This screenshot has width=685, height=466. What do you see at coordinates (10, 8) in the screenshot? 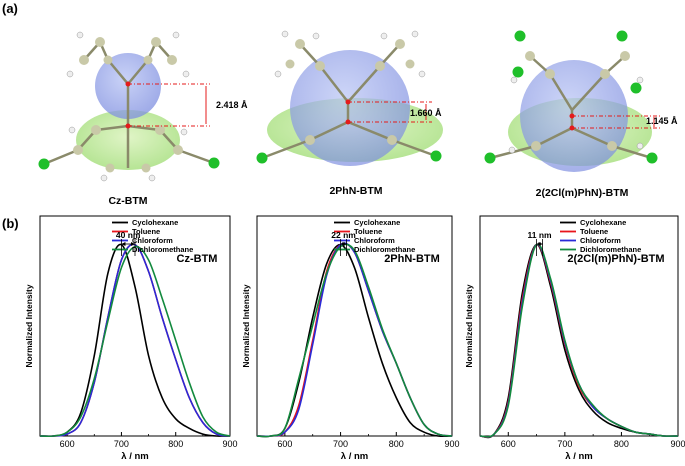
I see `panel-label-a: (a)` at bounding box center [10, 8].